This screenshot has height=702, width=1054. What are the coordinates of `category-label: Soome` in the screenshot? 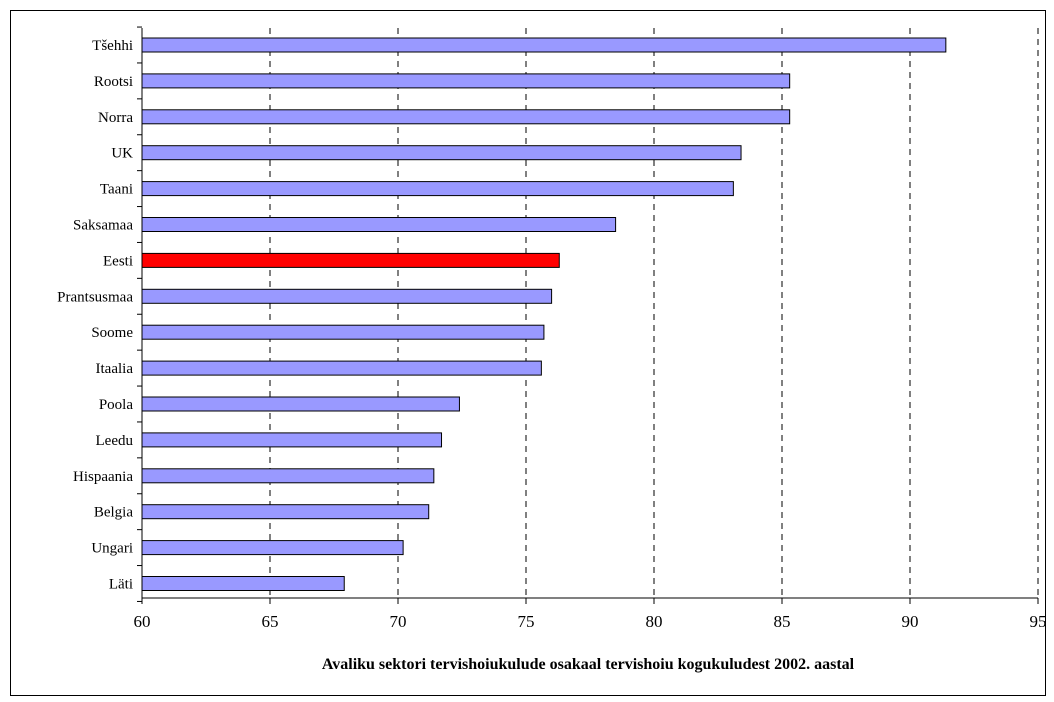 It's located at (112, 333).